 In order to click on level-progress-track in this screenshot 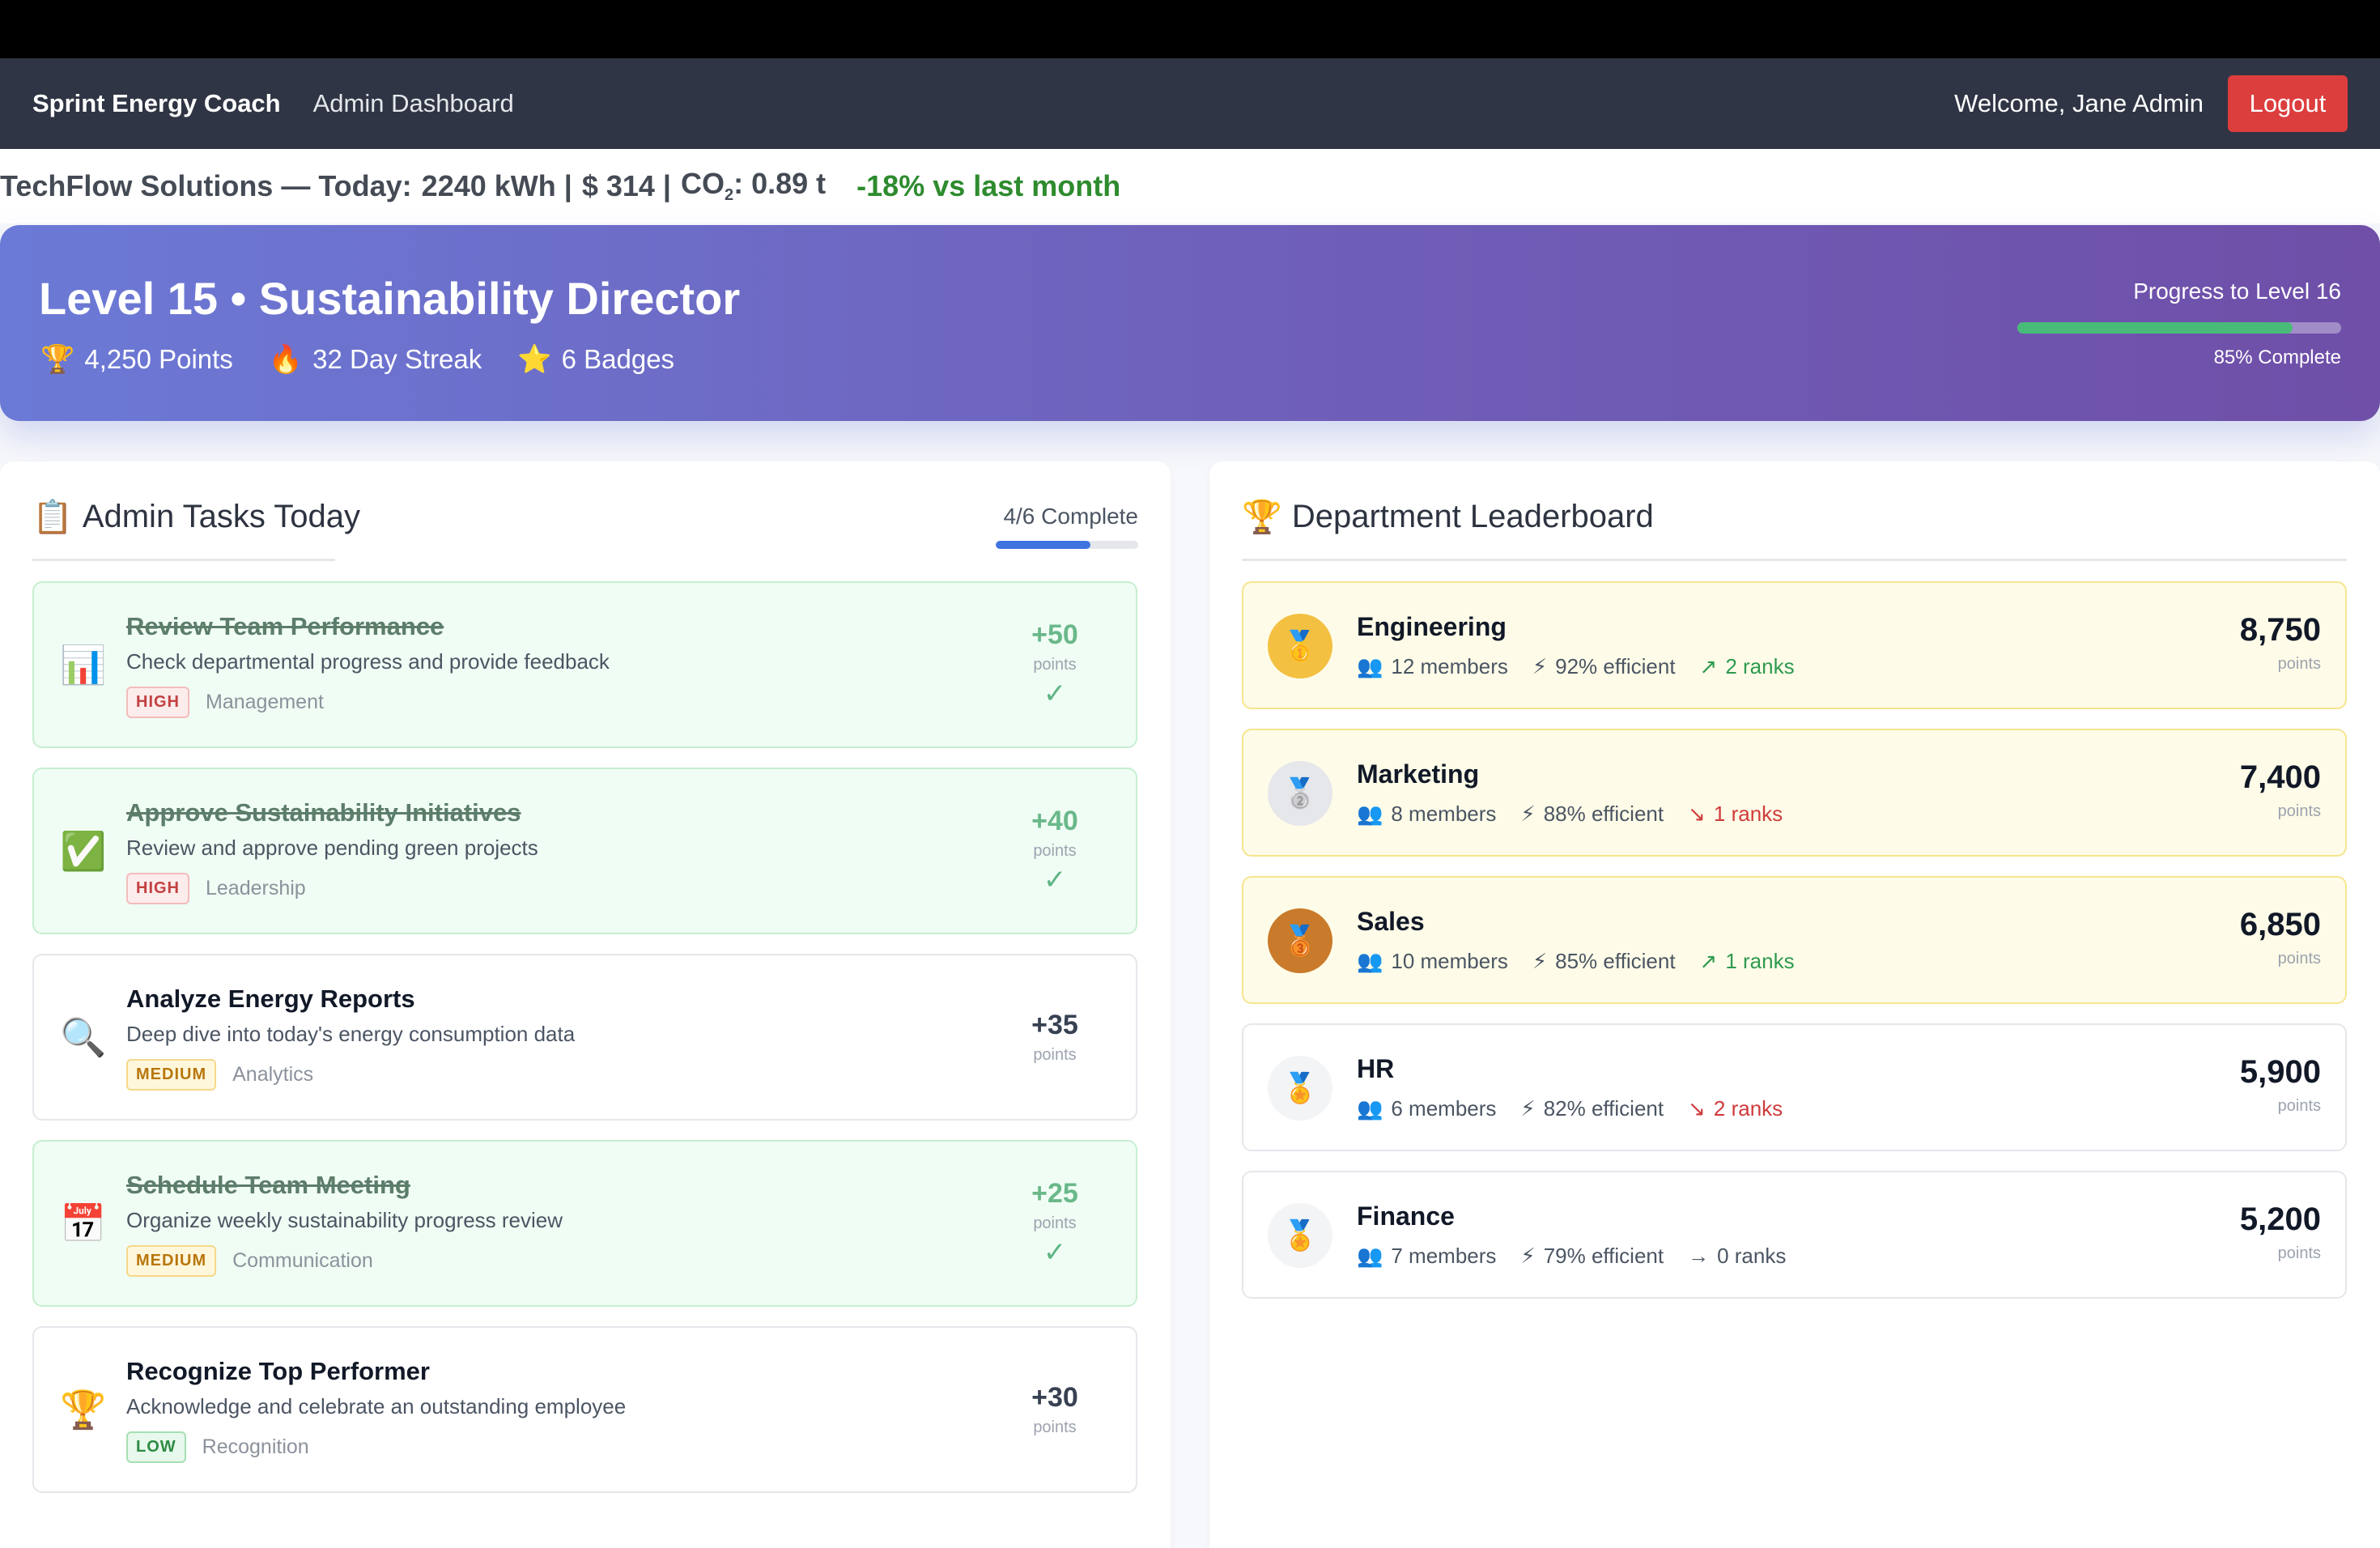, I will do `click(2179, 328)`.